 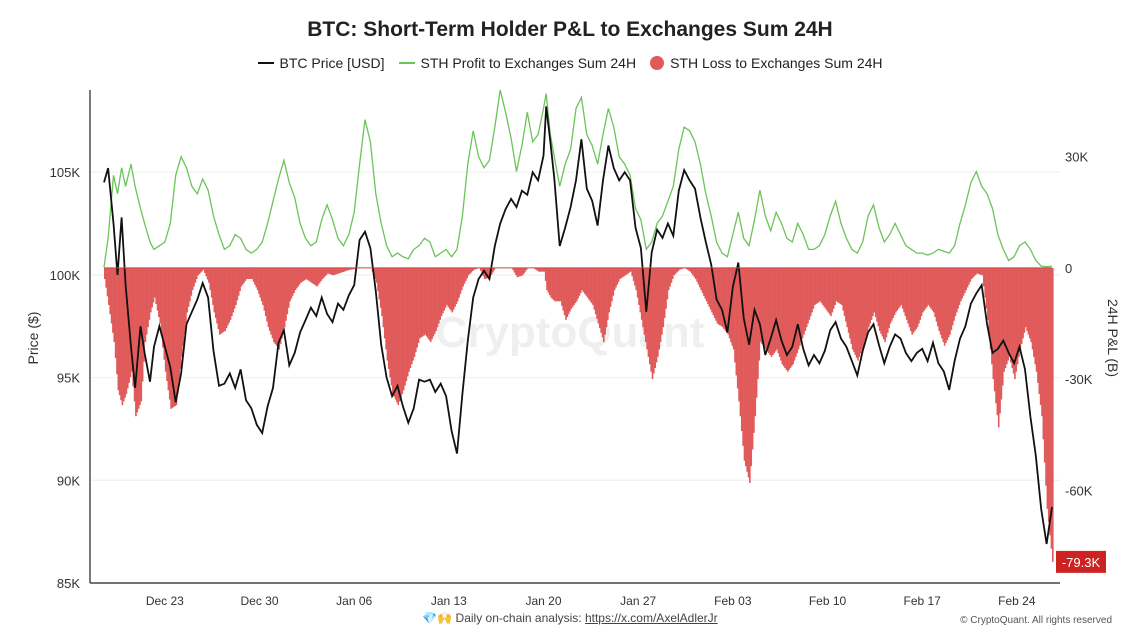 What do you see at coordinates (332, 63) in the screenshot?
I see `legend-label-price: BTC Price [USD]` at bounding box center [332, 63].